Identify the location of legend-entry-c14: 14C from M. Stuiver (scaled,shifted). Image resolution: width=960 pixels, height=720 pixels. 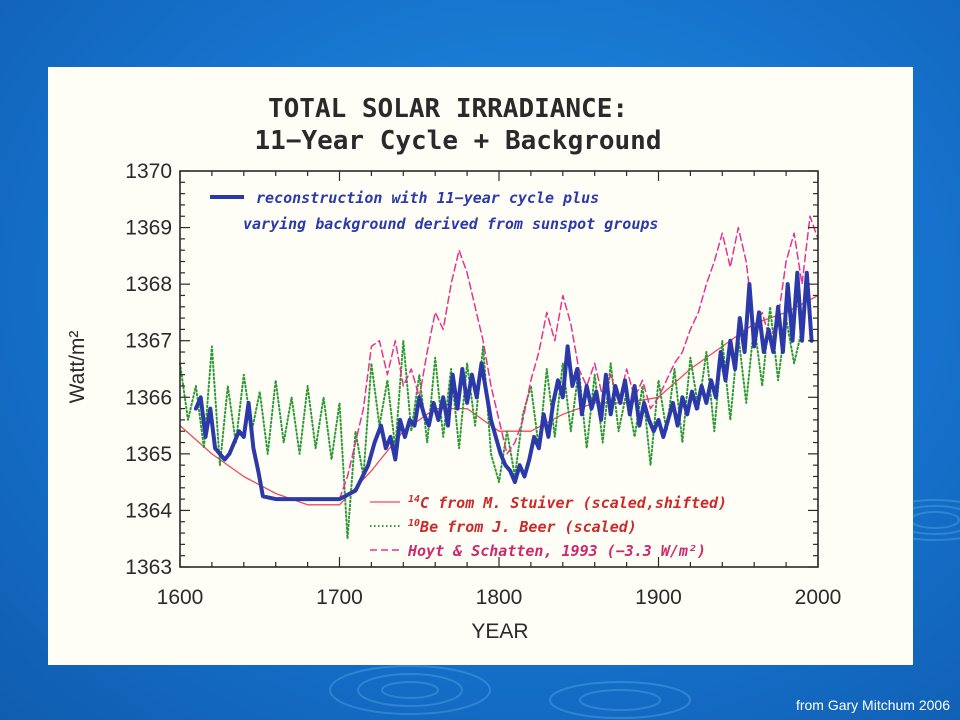
(567, 503).